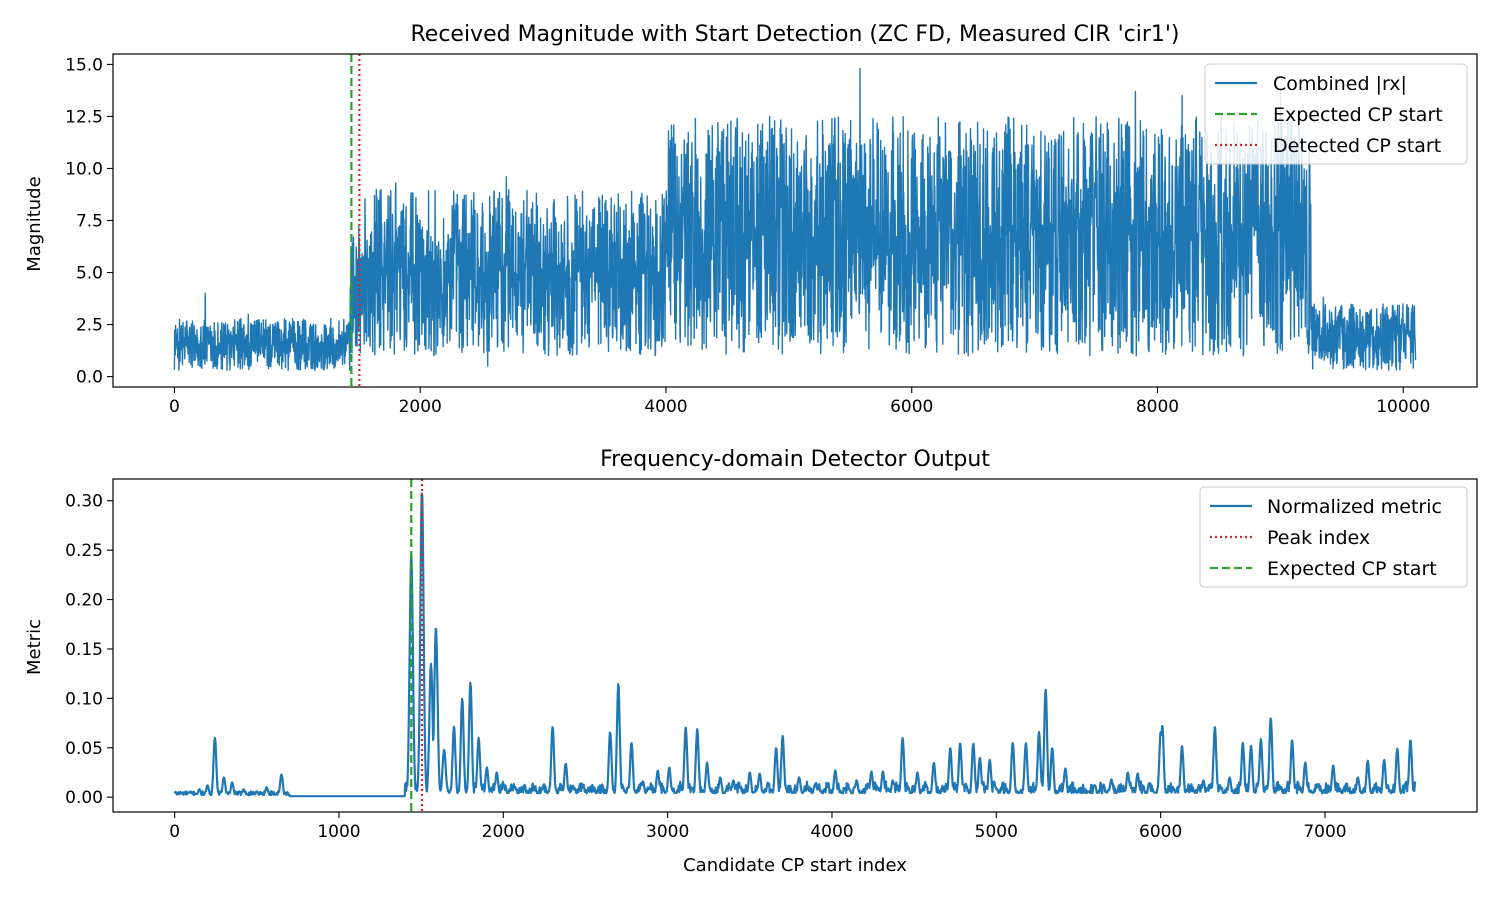  I want to click on chart-title: Frequency-domain Detector Output, so click(795, 459).